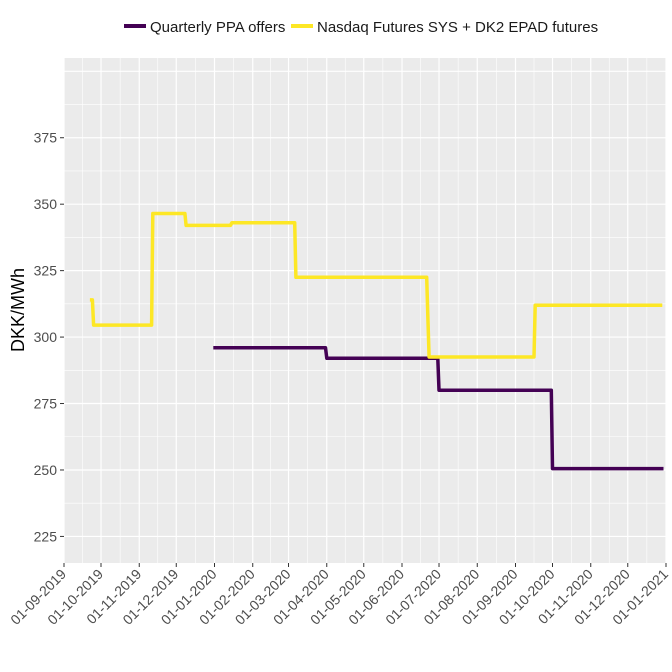 This screenshot has width=672, height=672. What do you see at coordinates (457, 27) in the screenshot?
I see `legend-label-nasdaq: Nasdaq Futures SYS + DK2 EPAD futures` at bounding box center [457, 27].